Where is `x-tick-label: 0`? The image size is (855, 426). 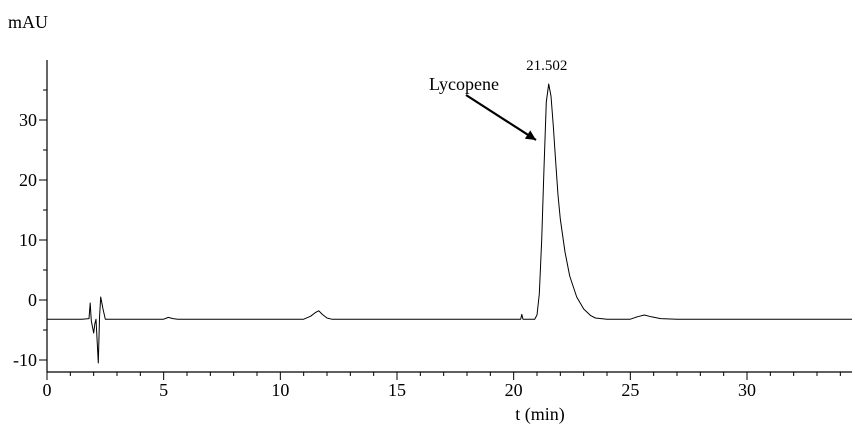
x-tick-label: 0 is located at coordinates (47, 390).